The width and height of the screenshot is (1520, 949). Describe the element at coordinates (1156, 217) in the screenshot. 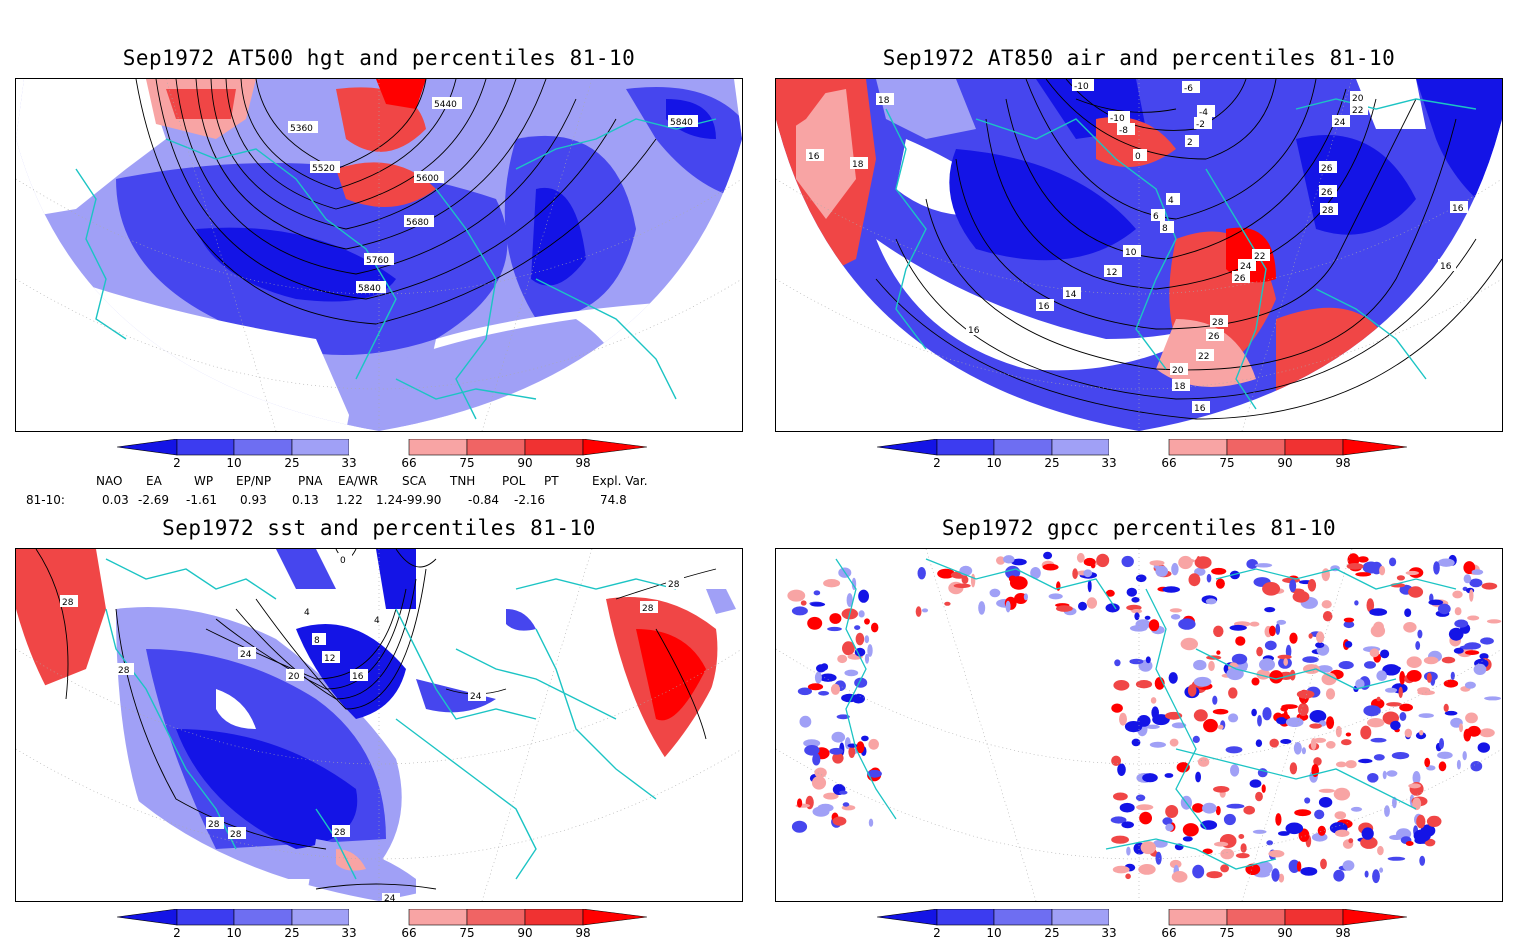

I see `svg-text: 6` at that location.